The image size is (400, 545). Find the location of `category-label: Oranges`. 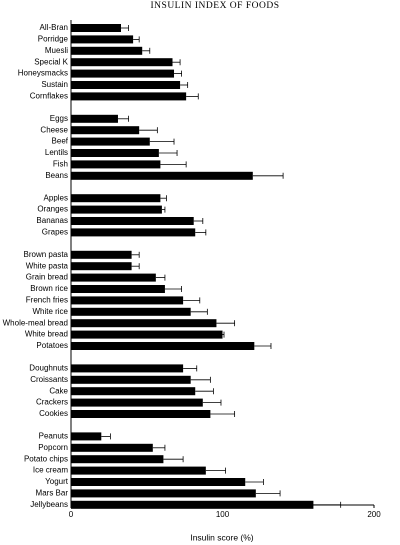

category-label: Oranges is located at coordinates (52, 209).